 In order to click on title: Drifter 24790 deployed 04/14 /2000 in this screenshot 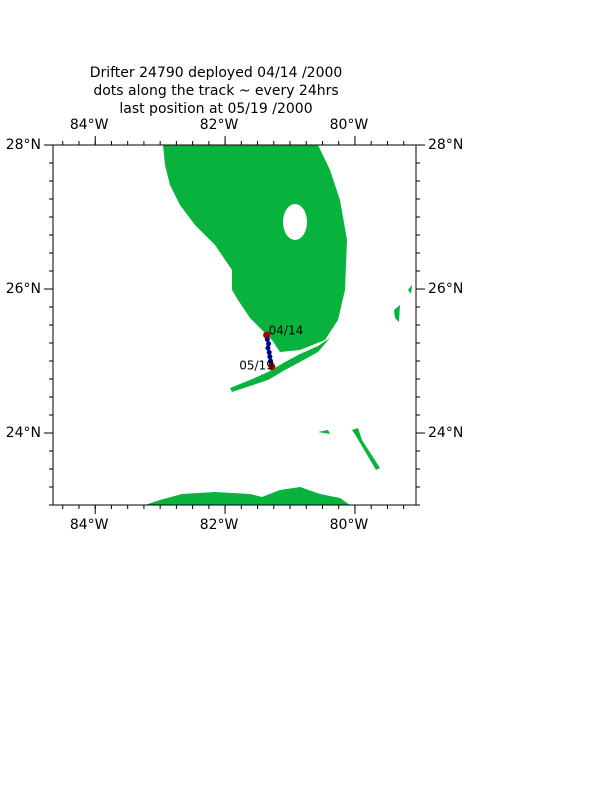, I will do `click(216, 73)`.